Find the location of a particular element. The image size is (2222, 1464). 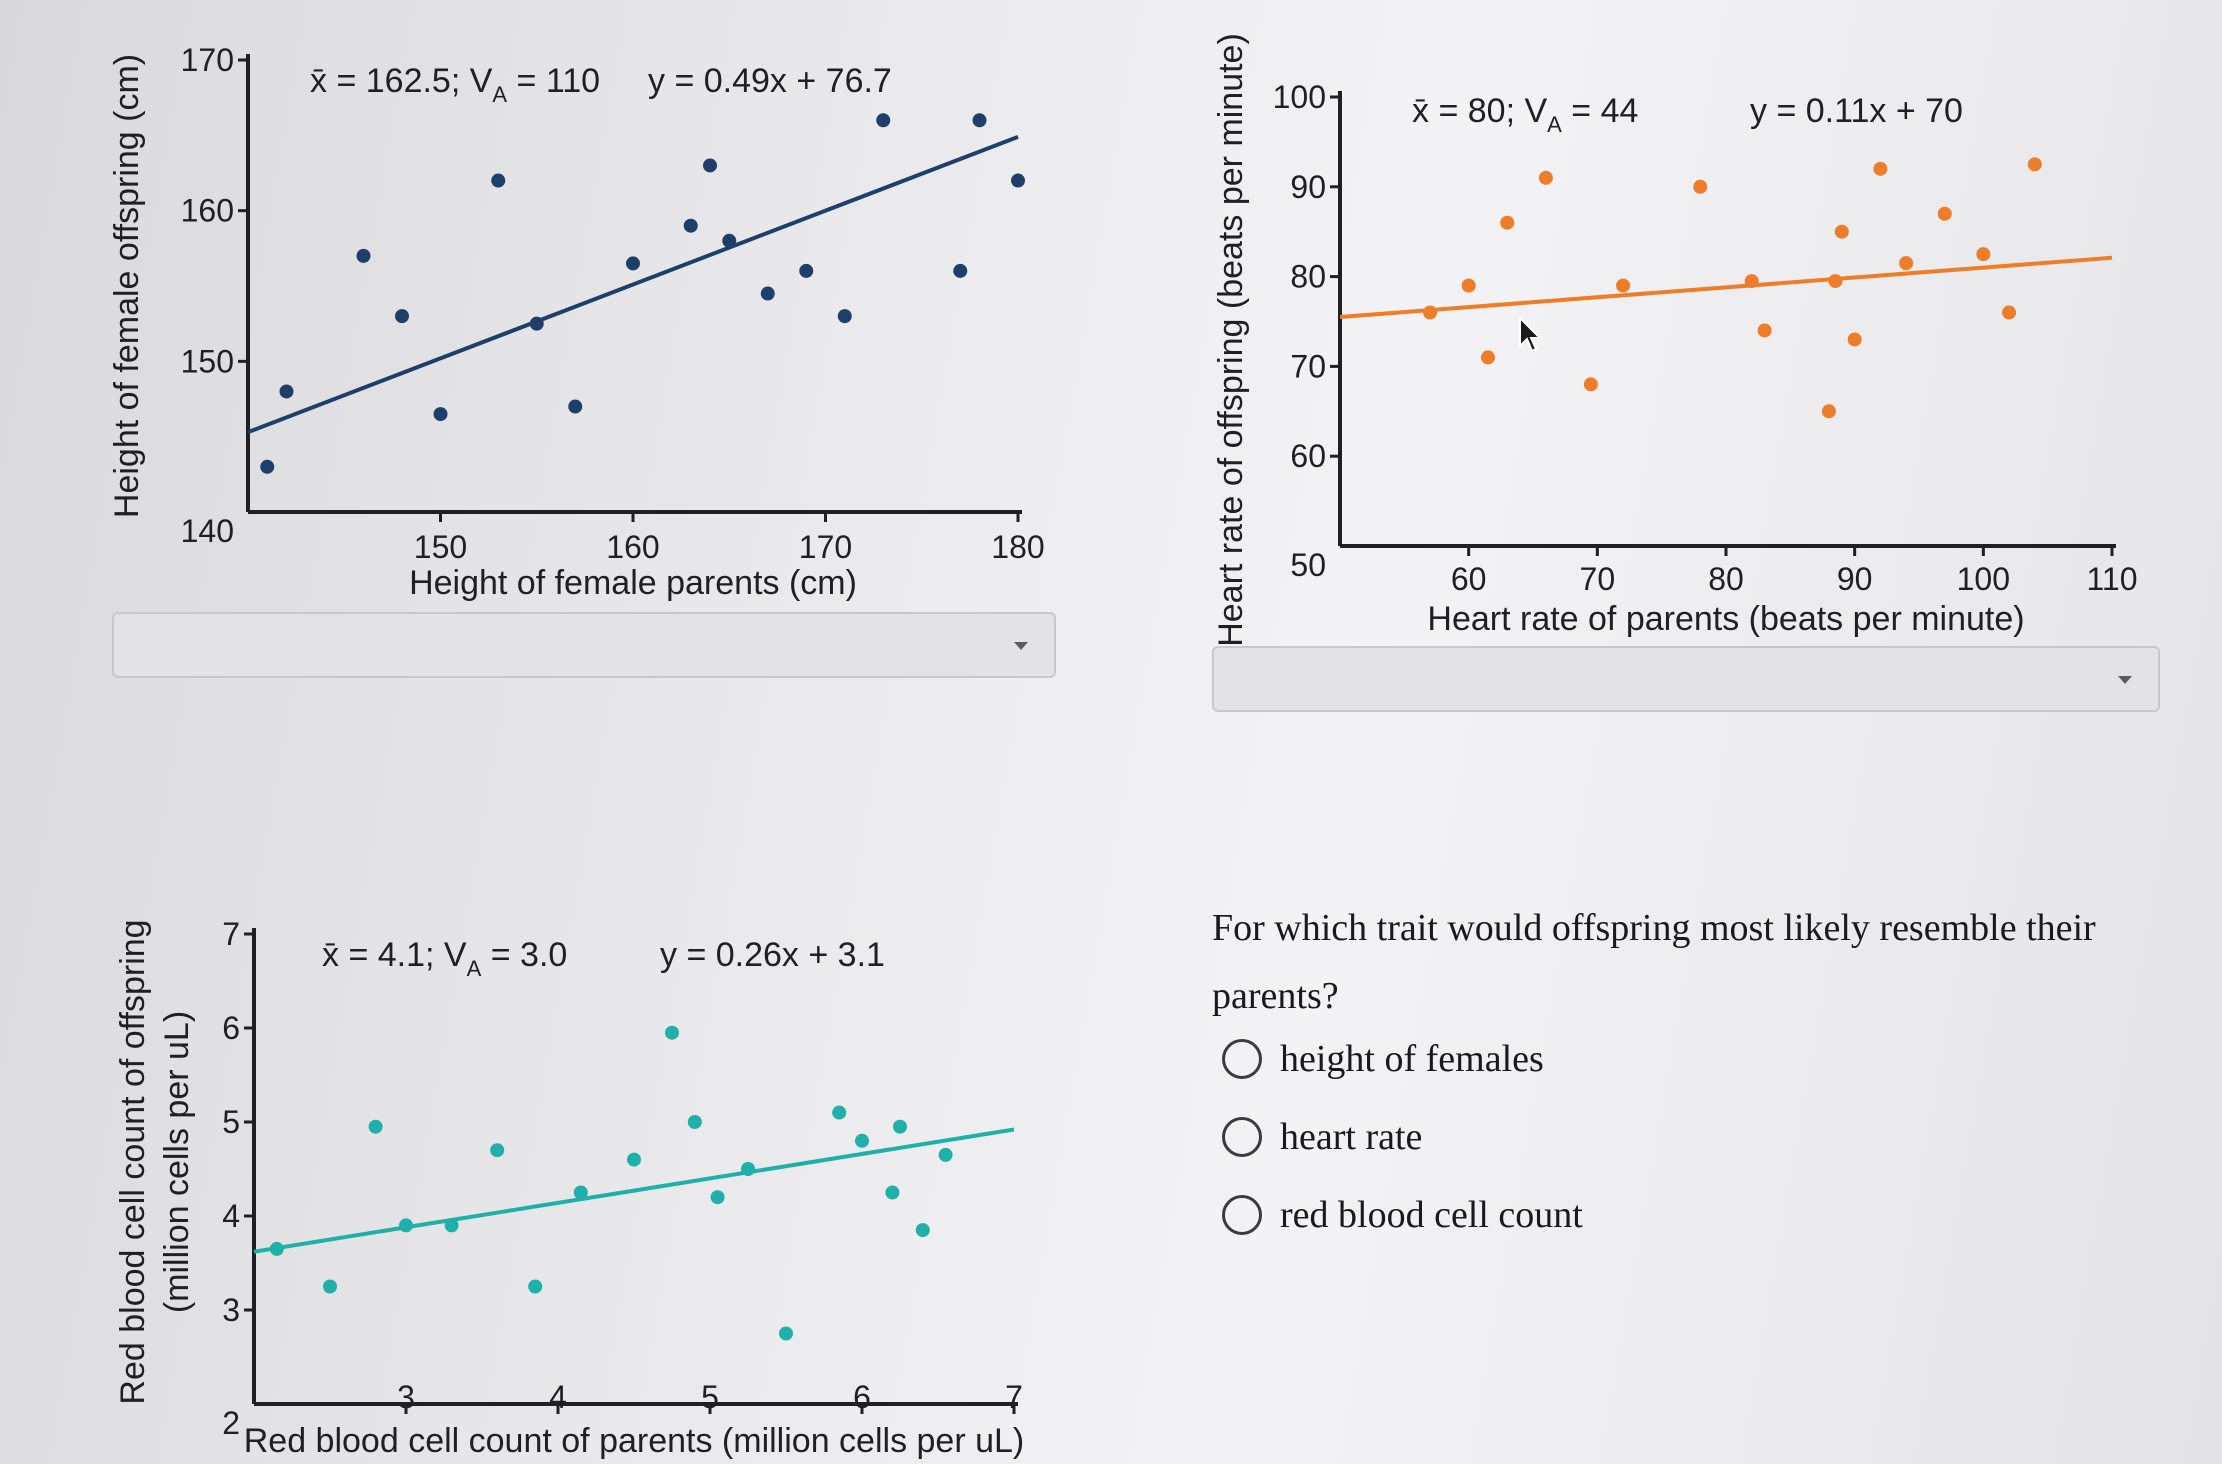

stats-annotation: x̄ = 4.1; VA = 3.0 is located at coordinates (444, 958).